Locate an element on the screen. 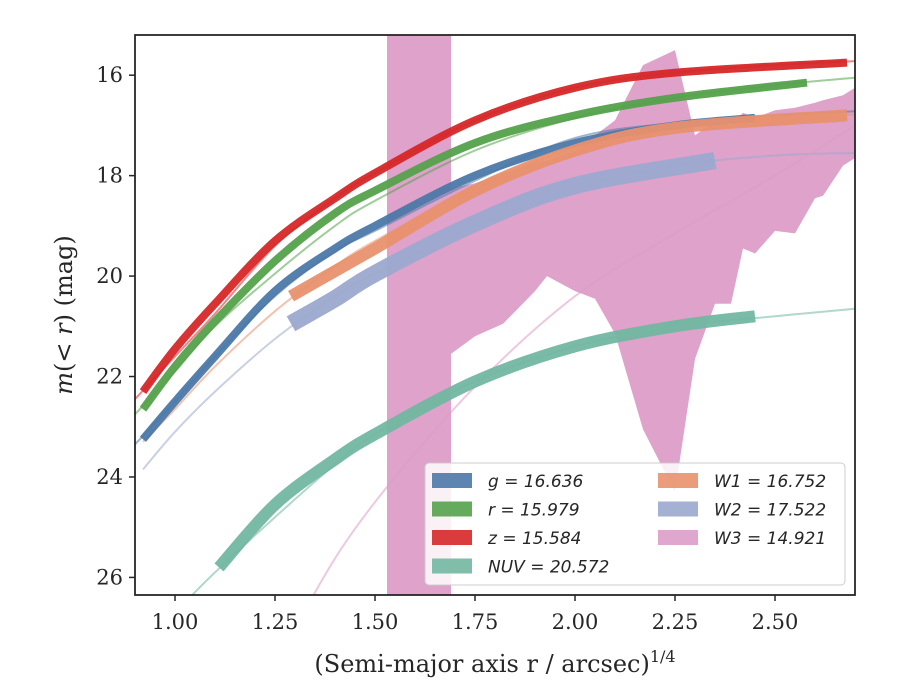 This screenshot has height=700, width=900. x-tick-label: 2.00 is located at coordinates (575, 622).